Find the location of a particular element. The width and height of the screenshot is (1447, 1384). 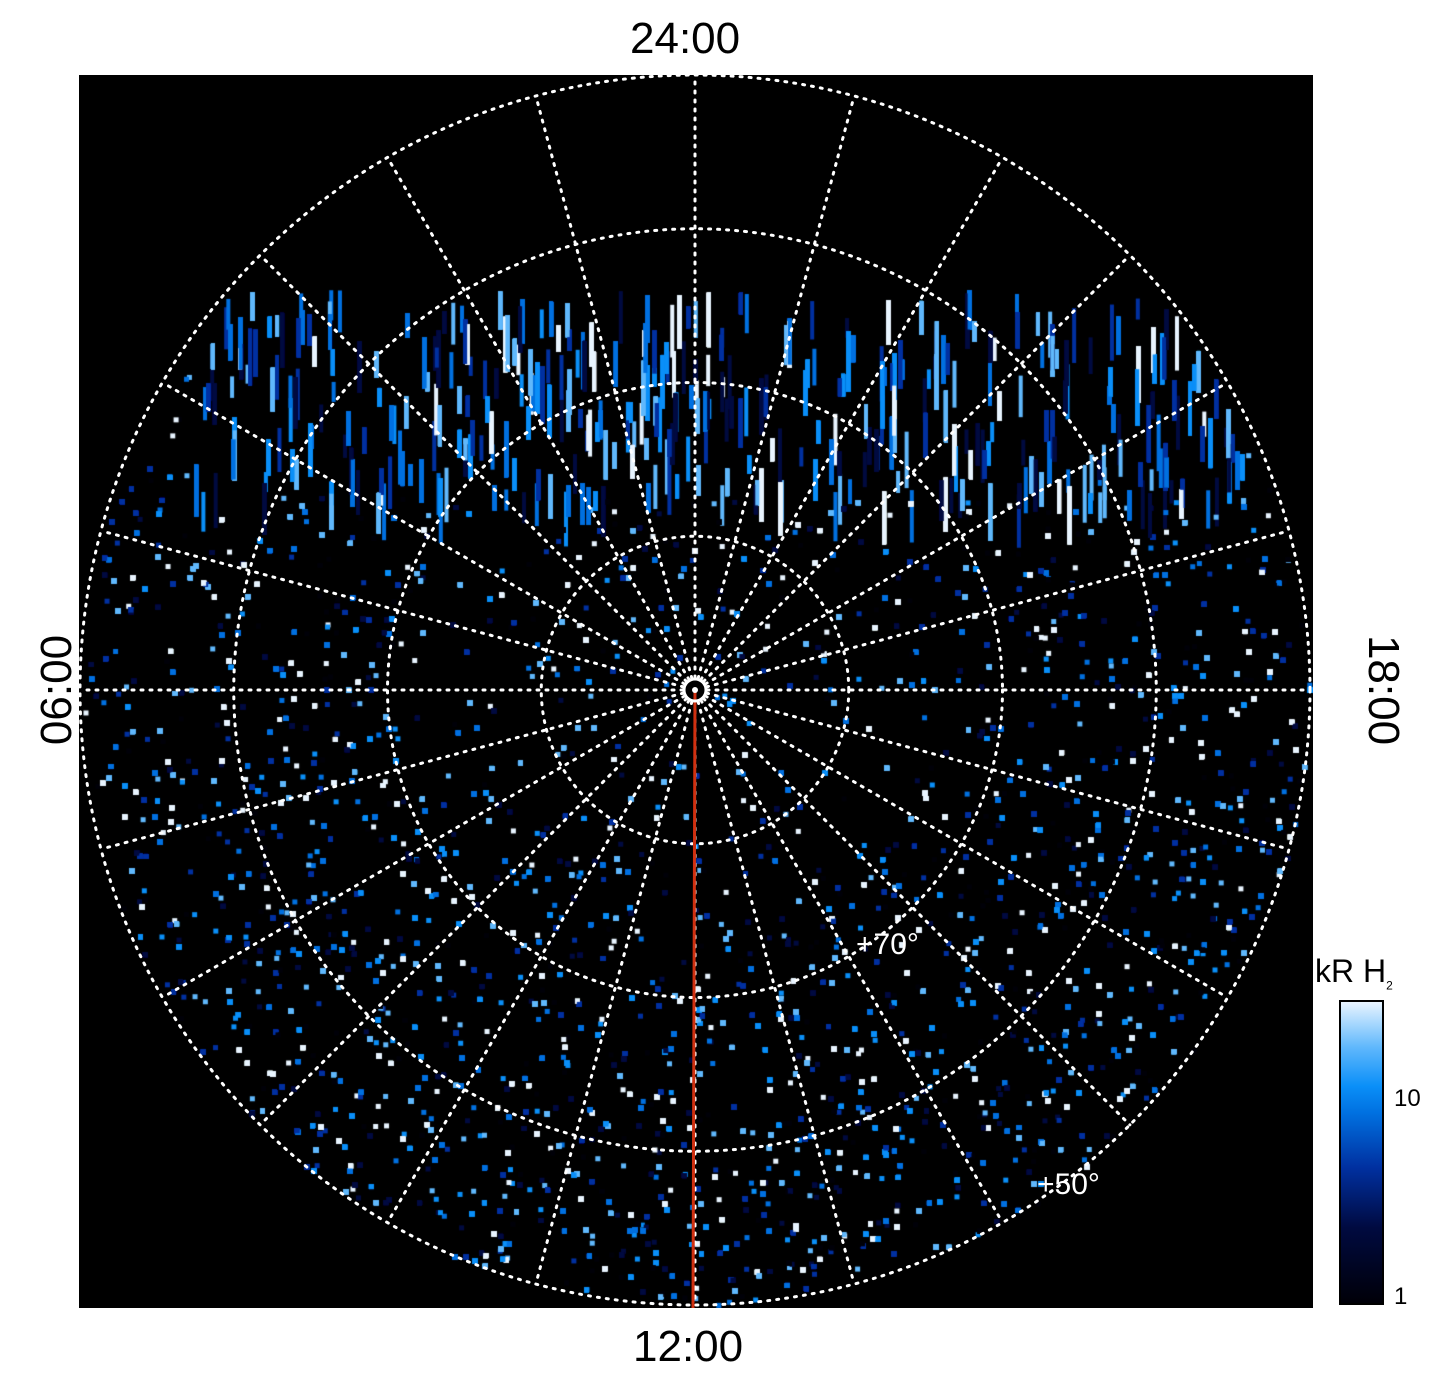

colorbar is located at coordinates (1361, 1152).